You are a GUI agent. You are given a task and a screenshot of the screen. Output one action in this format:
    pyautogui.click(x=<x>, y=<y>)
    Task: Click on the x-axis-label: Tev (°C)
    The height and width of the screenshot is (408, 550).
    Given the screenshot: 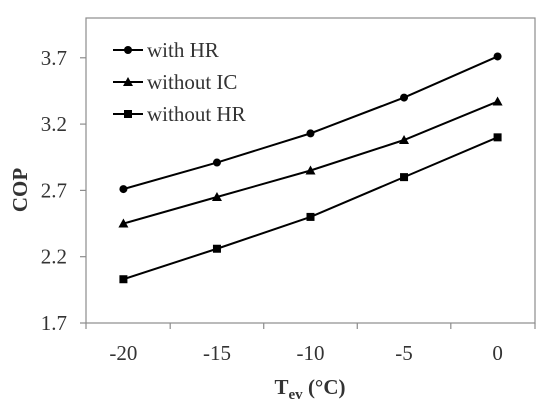 What is the action you would take?
    pyautogui.click(x=310, y=389)
    